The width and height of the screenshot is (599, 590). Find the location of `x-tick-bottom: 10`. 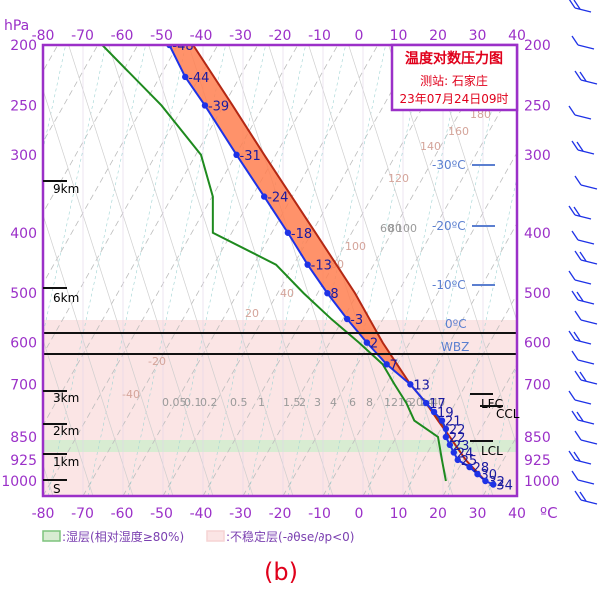

x-tick-bottom: 10 is located at coordinates (399, 514).